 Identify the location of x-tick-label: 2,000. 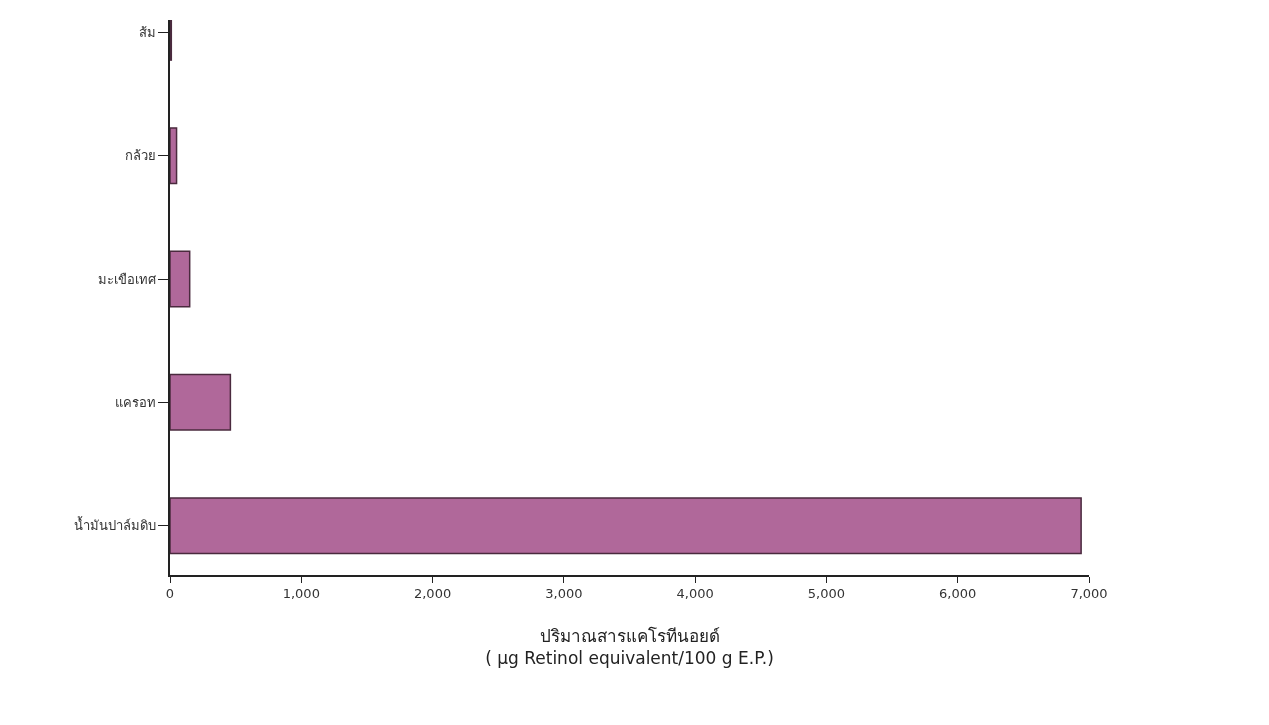
(432, 594).